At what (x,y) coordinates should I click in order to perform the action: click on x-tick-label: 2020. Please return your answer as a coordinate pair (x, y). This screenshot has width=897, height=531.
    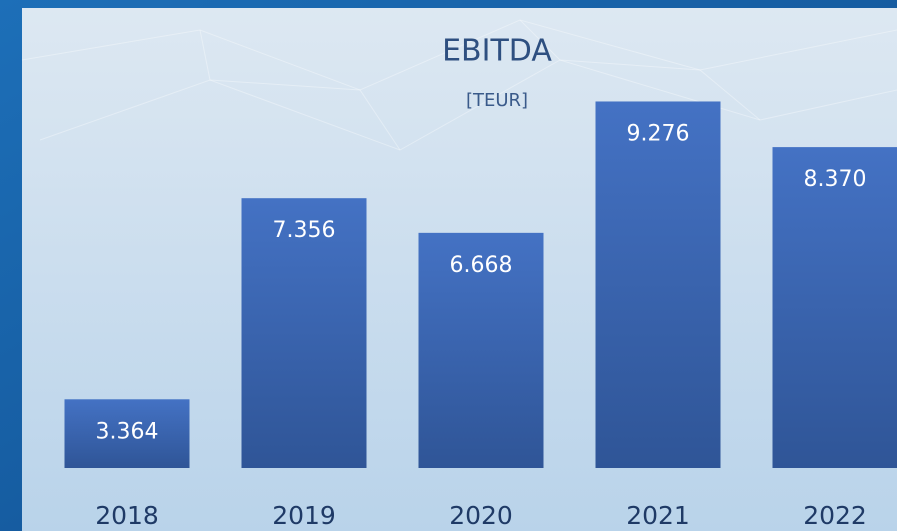
    Looking at the image, I should click on (481, 515).